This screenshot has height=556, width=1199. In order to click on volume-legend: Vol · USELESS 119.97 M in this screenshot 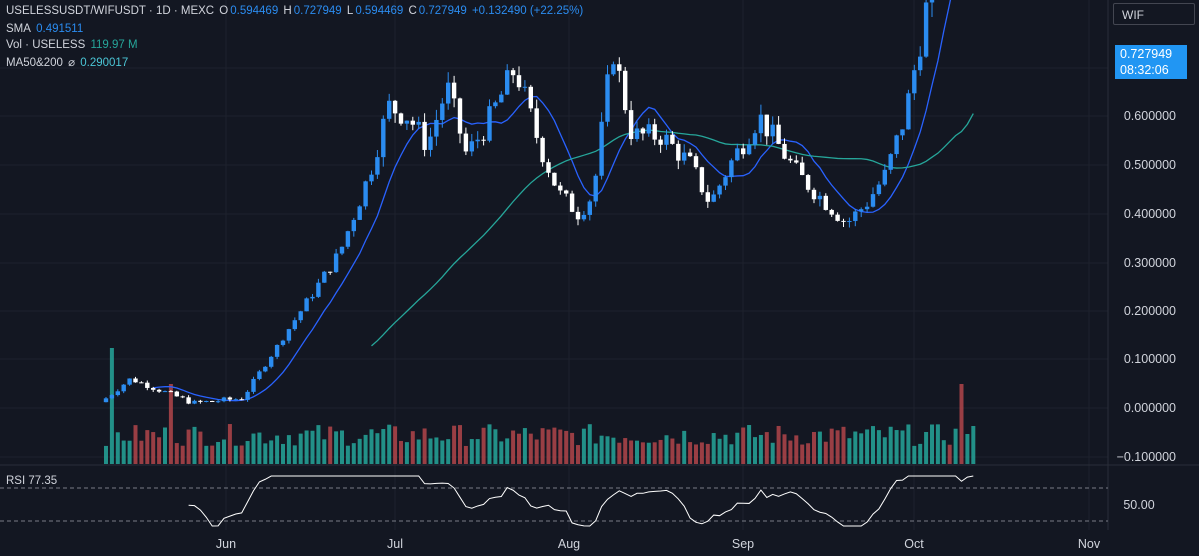, I will do `click(73, 45)`.